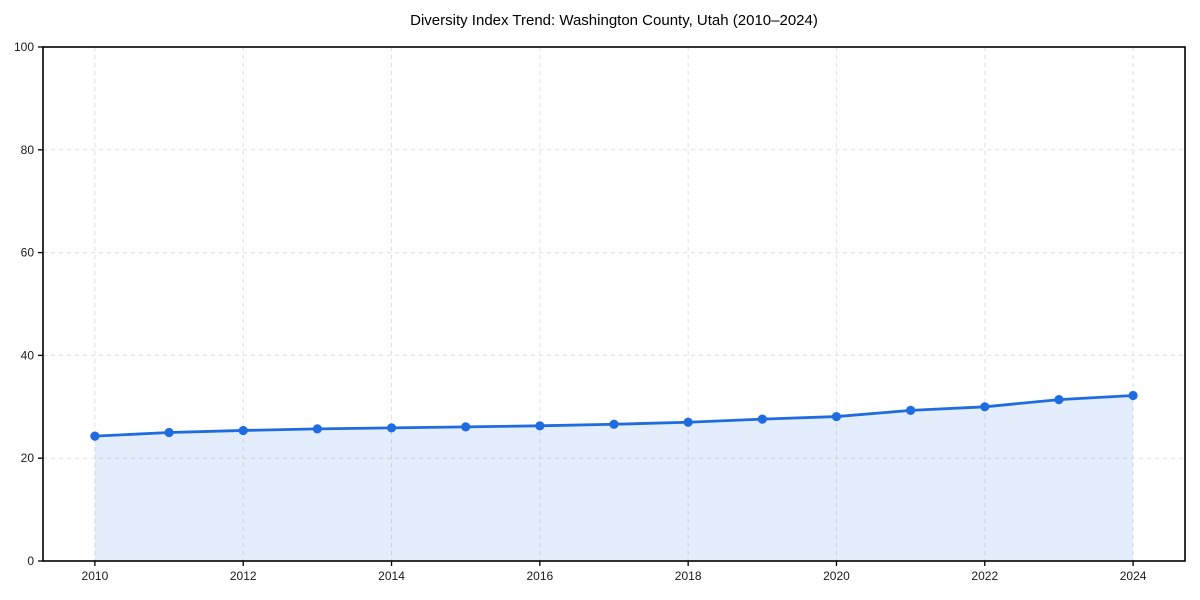  Describe the element at coordinates (1133, 576) in the screenshot. I see `x-tick-label: 2024` at that location.